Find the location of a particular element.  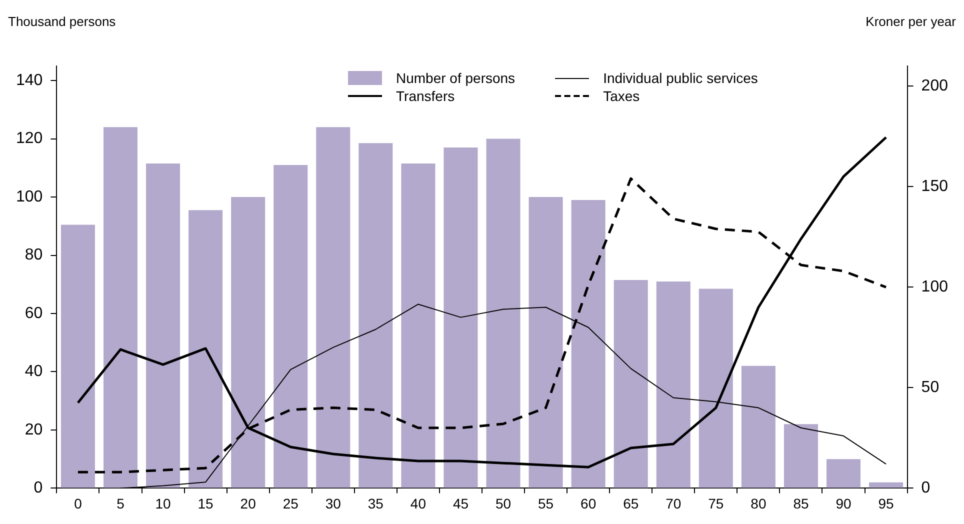

y2-tick-label: 100 is located at coordinates (934, 287).